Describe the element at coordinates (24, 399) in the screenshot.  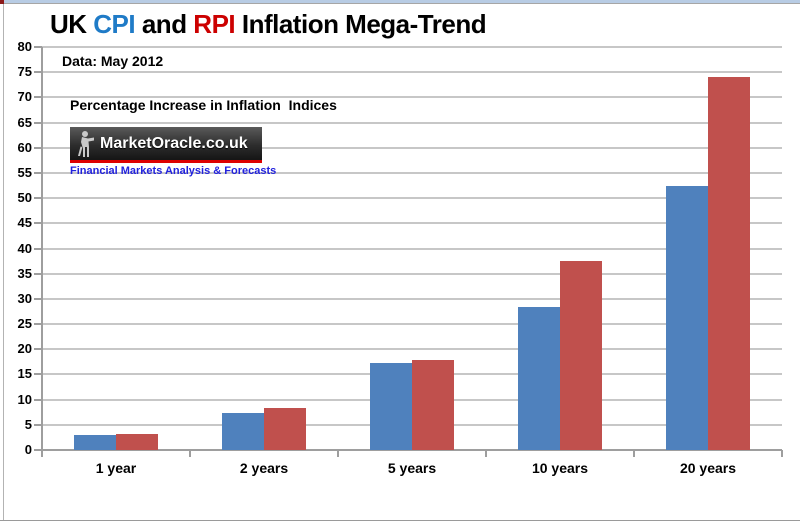
I see `y-axis-tick-label: 10` at that location.